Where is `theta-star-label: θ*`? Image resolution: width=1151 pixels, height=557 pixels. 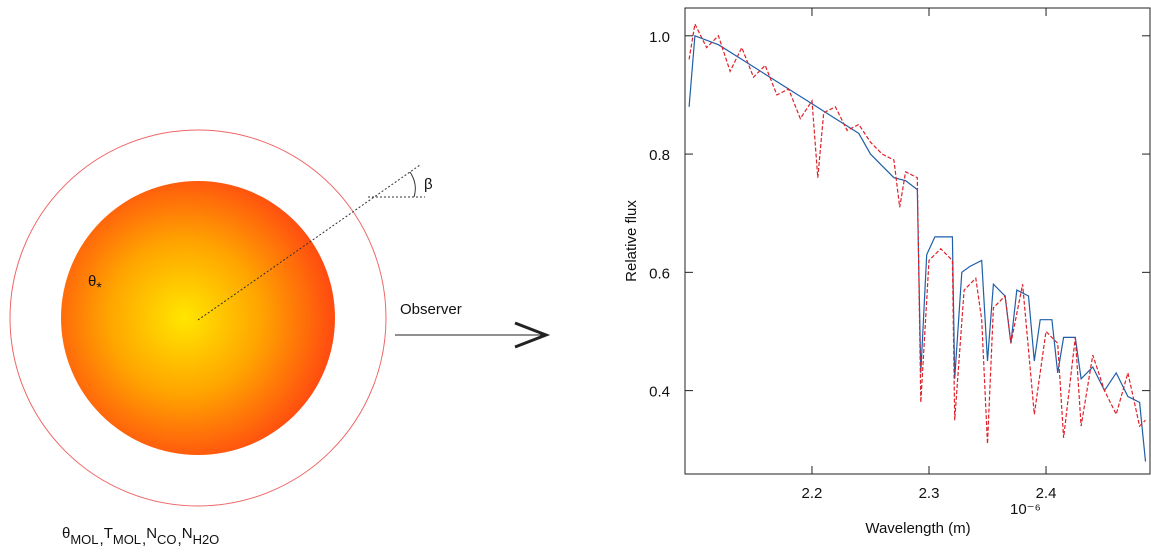
theta-star-label: θ* is located at coordinates (95, 284).